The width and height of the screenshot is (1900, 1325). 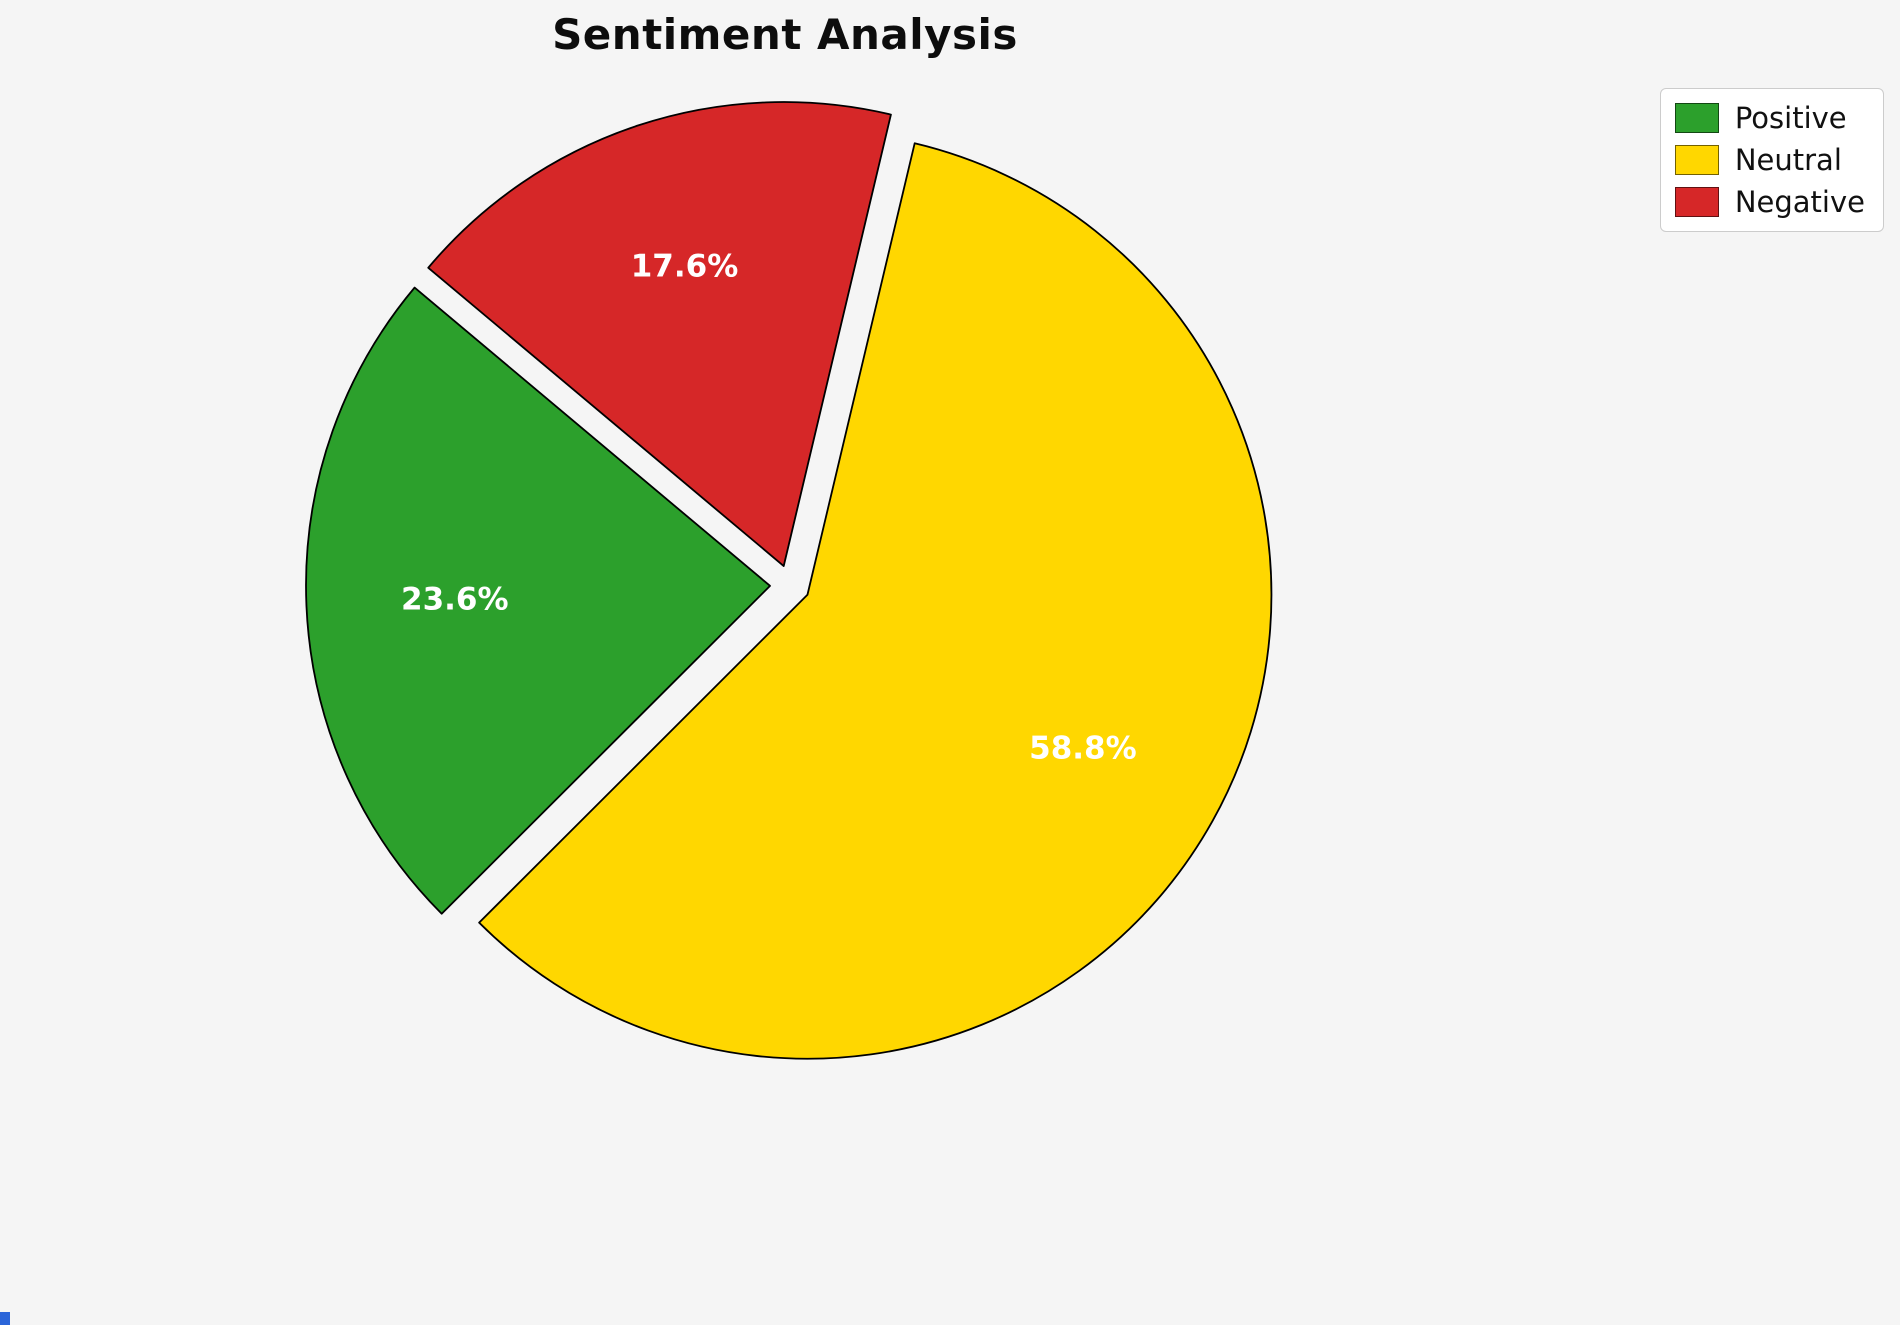 I want to click on legend-swatch-neutral, so click(x=1696, y=160).